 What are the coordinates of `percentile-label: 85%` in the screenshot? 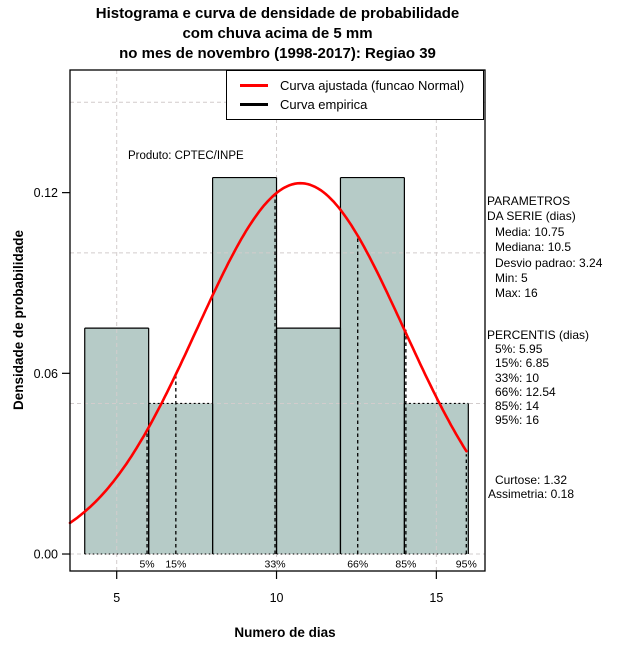 It's located at (405, 565).